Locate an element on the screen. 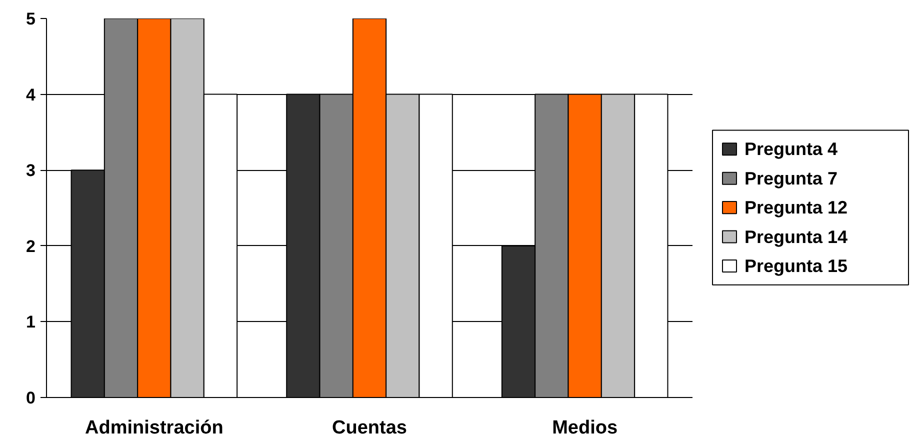  y-tick-label: 0 is located at coordinates (31, 398).